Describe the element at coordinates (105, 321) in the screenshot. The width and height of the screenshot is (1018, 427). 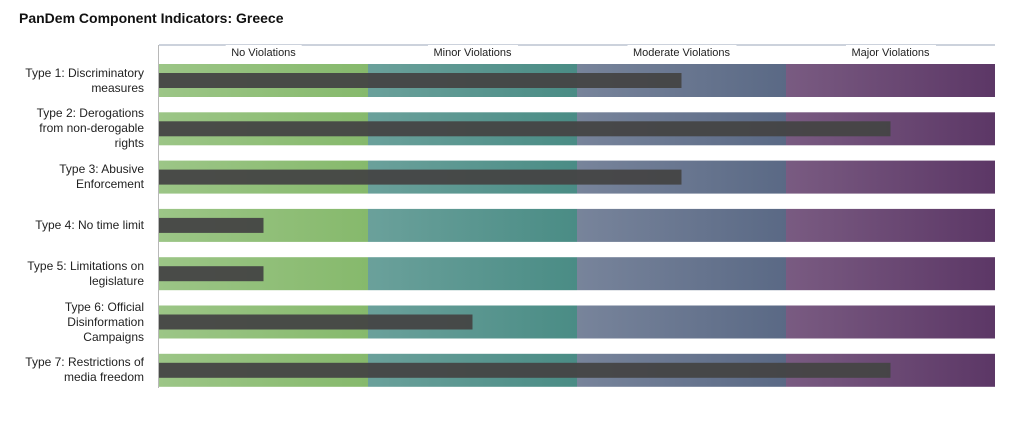
I see `row-label-line: Disinformation` at that location.